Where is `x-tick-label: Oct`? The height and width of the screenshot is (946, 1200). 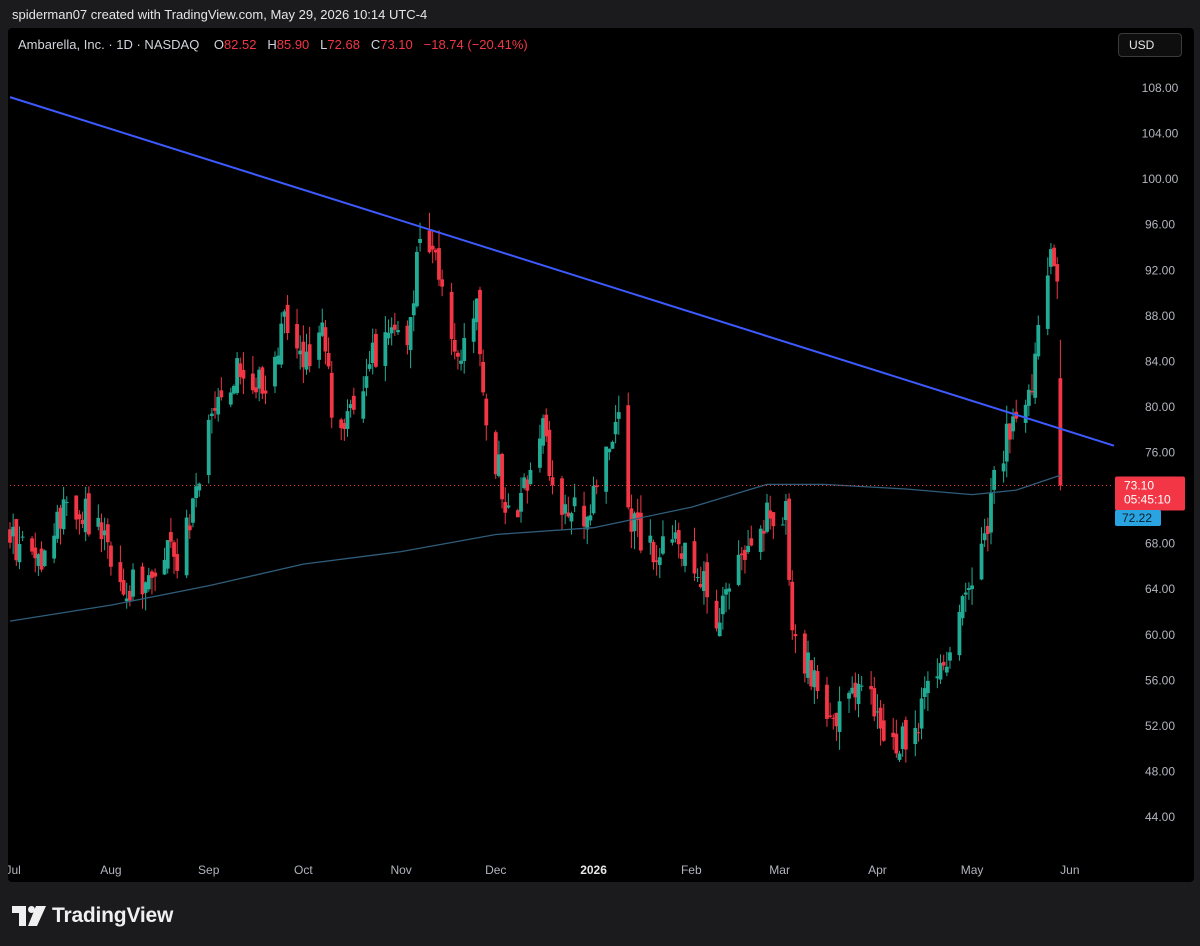
x-tick-label: Oct is located at coordinates (303, 870).